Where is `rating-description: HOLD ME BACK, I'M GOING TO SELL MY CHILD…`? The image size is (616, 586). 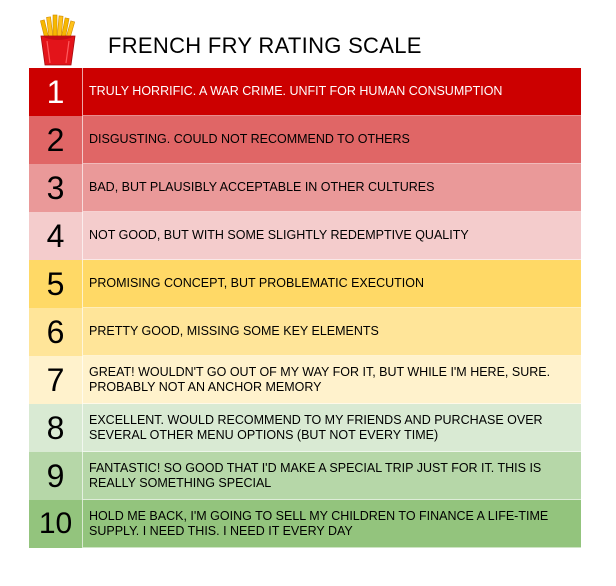 rating-description: HOLD ME BACK, I'M GOING TO SELL MY CHILD… is located at coordinates (332, 524).